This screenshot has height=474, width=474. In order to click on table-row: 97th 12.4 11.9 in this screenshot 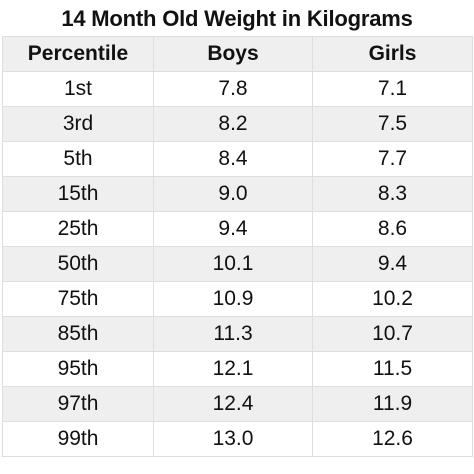, I will do `click(237, 404)`.